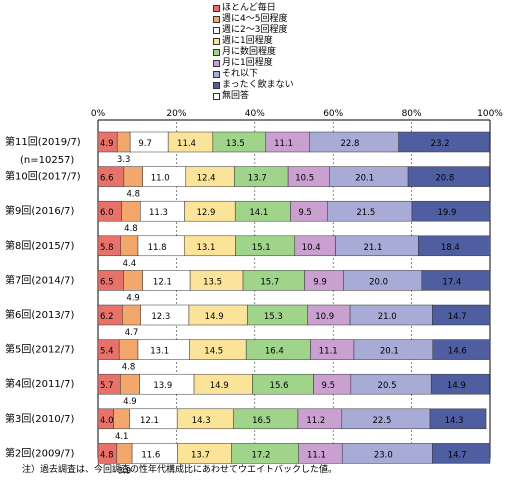 The width and height of the screenshot is (507, 482). I want to click on data-label: 18.4, so click(450, 248).